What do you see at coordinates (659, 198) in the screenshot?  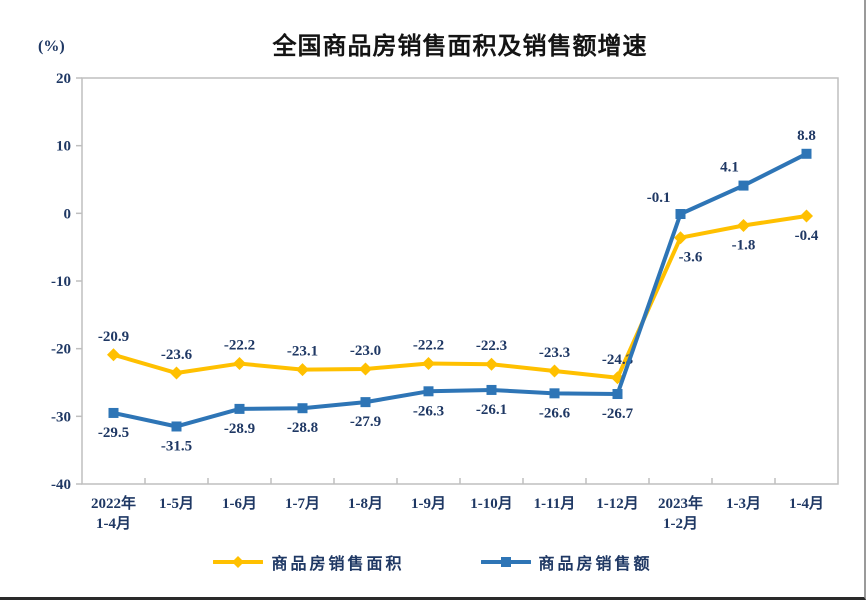 I see `data-label: -0.1` at bounding box center [659, 198].